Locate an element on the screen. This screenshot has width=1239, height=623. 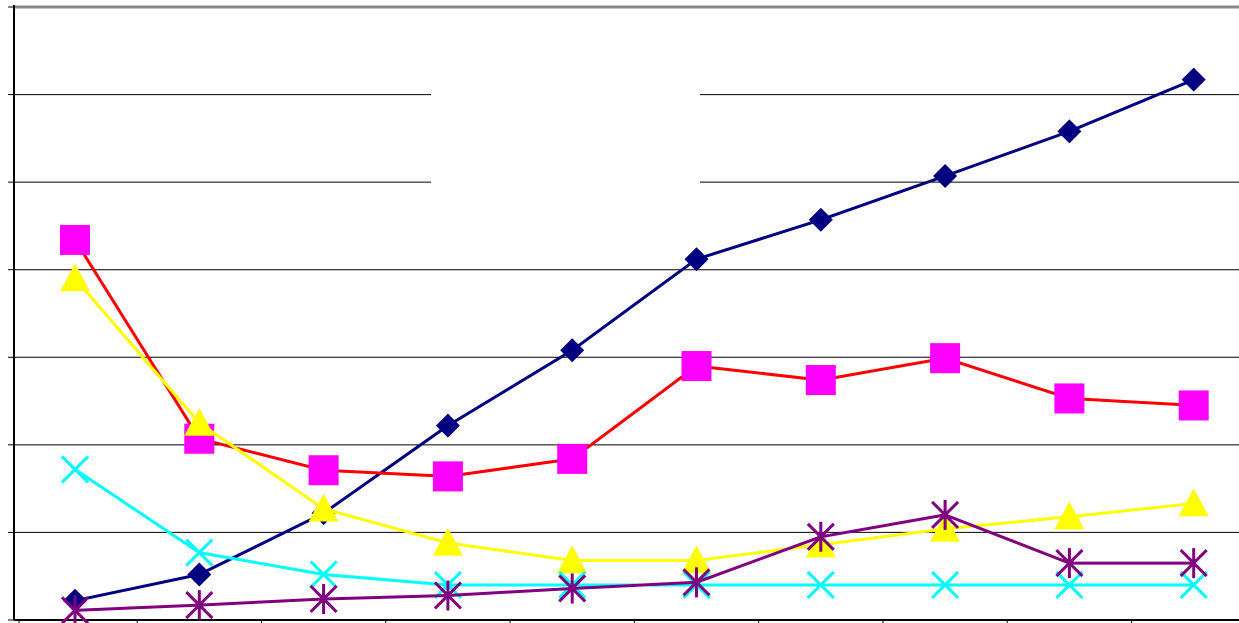
series-line is located at coordinates (634, 562).